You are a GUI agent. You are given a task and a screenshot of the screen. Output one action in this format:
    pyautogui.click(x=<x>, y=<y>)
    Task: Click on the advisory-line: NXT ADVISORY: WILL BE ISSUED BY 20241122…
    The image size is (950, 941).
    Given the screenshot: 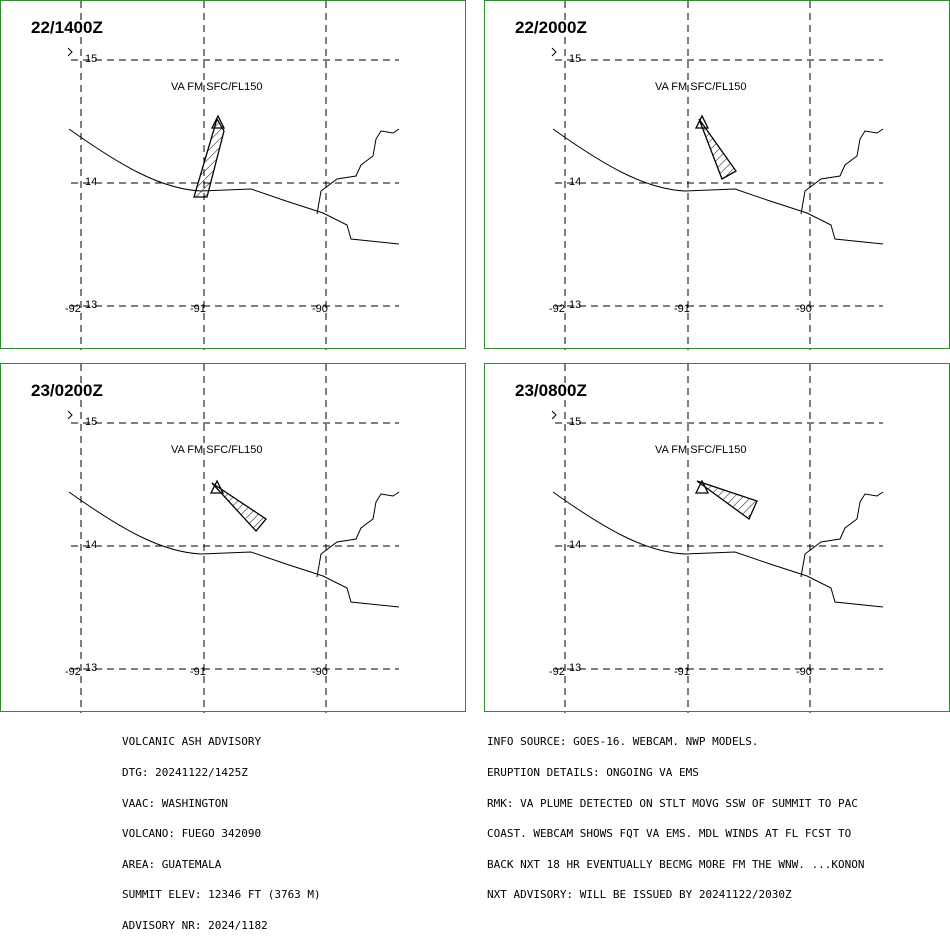 What is the action you would take?
    pyautogui.click(x=639, y=895)
    